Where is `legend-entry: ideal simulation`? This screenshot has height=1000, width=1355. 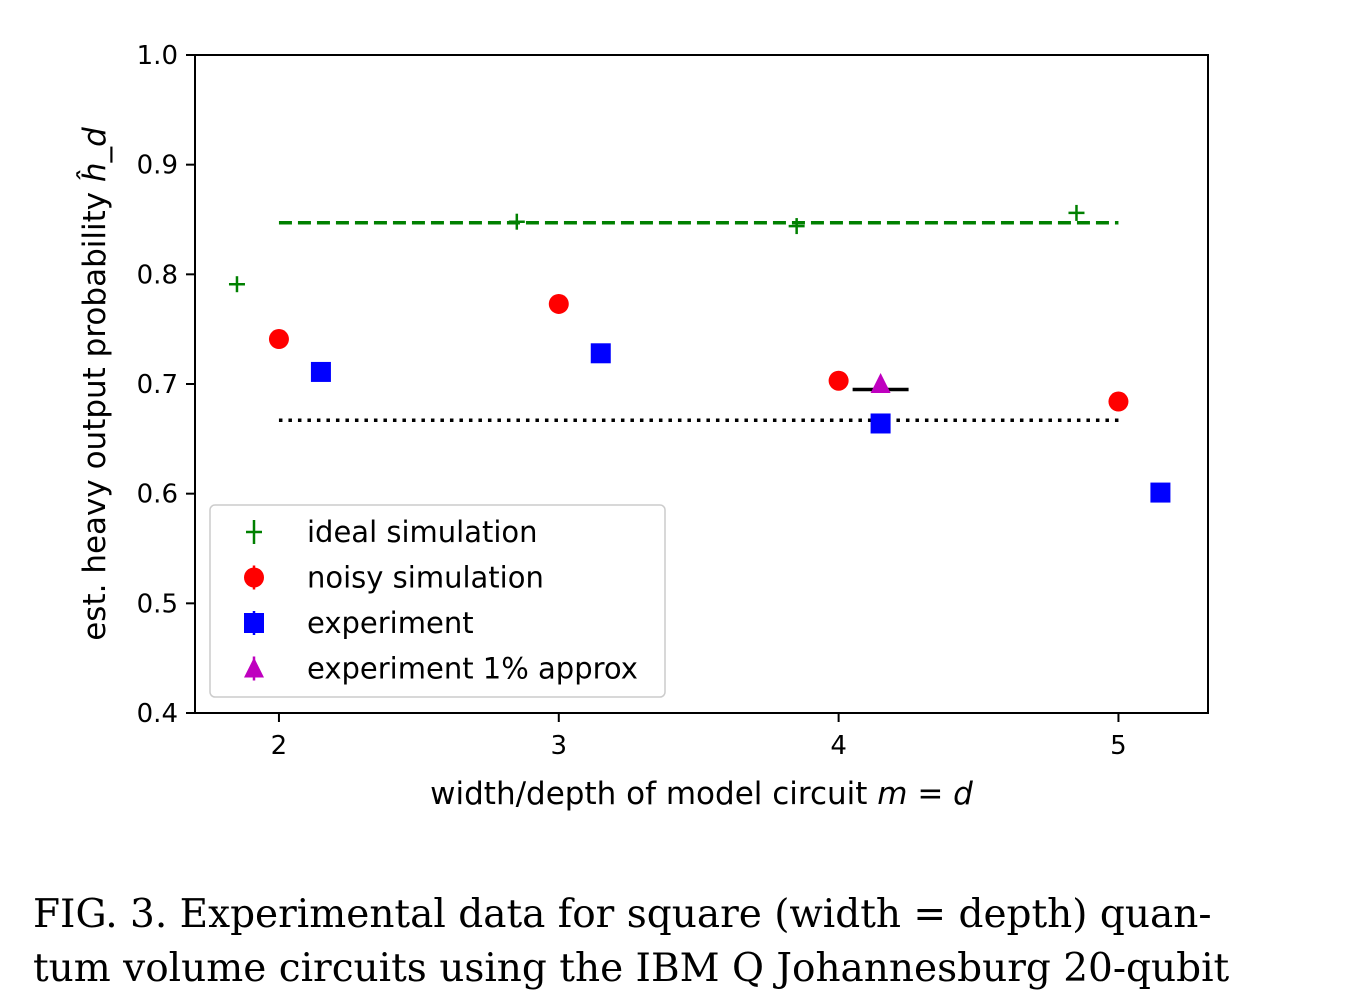
legend-entry: ideal simulation is located at coordinates (392, 532).